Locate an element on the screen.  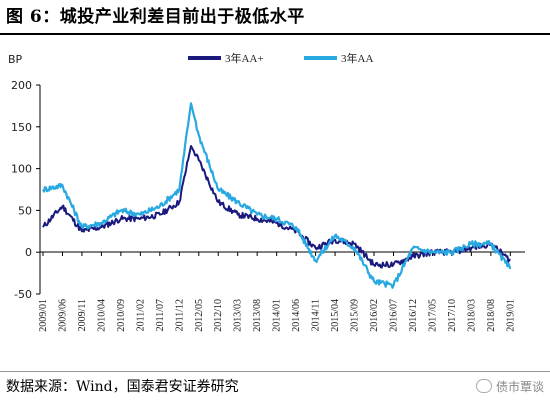
x-tick-label: 2011/07 is located at coordinates (160, 315).